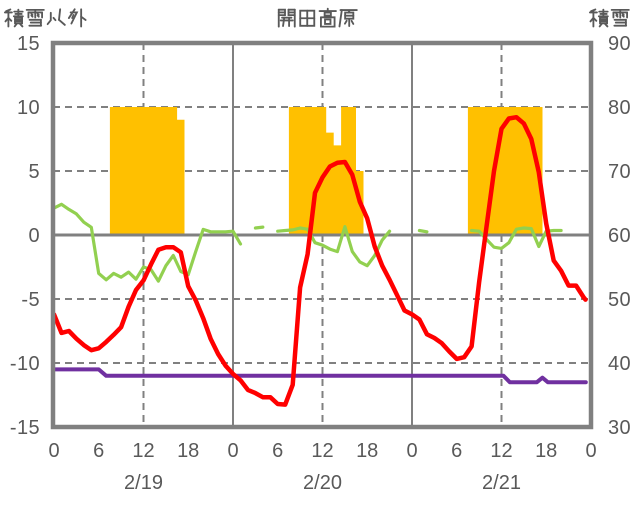  I want to click on svg-text: 70, so click(619, 172).